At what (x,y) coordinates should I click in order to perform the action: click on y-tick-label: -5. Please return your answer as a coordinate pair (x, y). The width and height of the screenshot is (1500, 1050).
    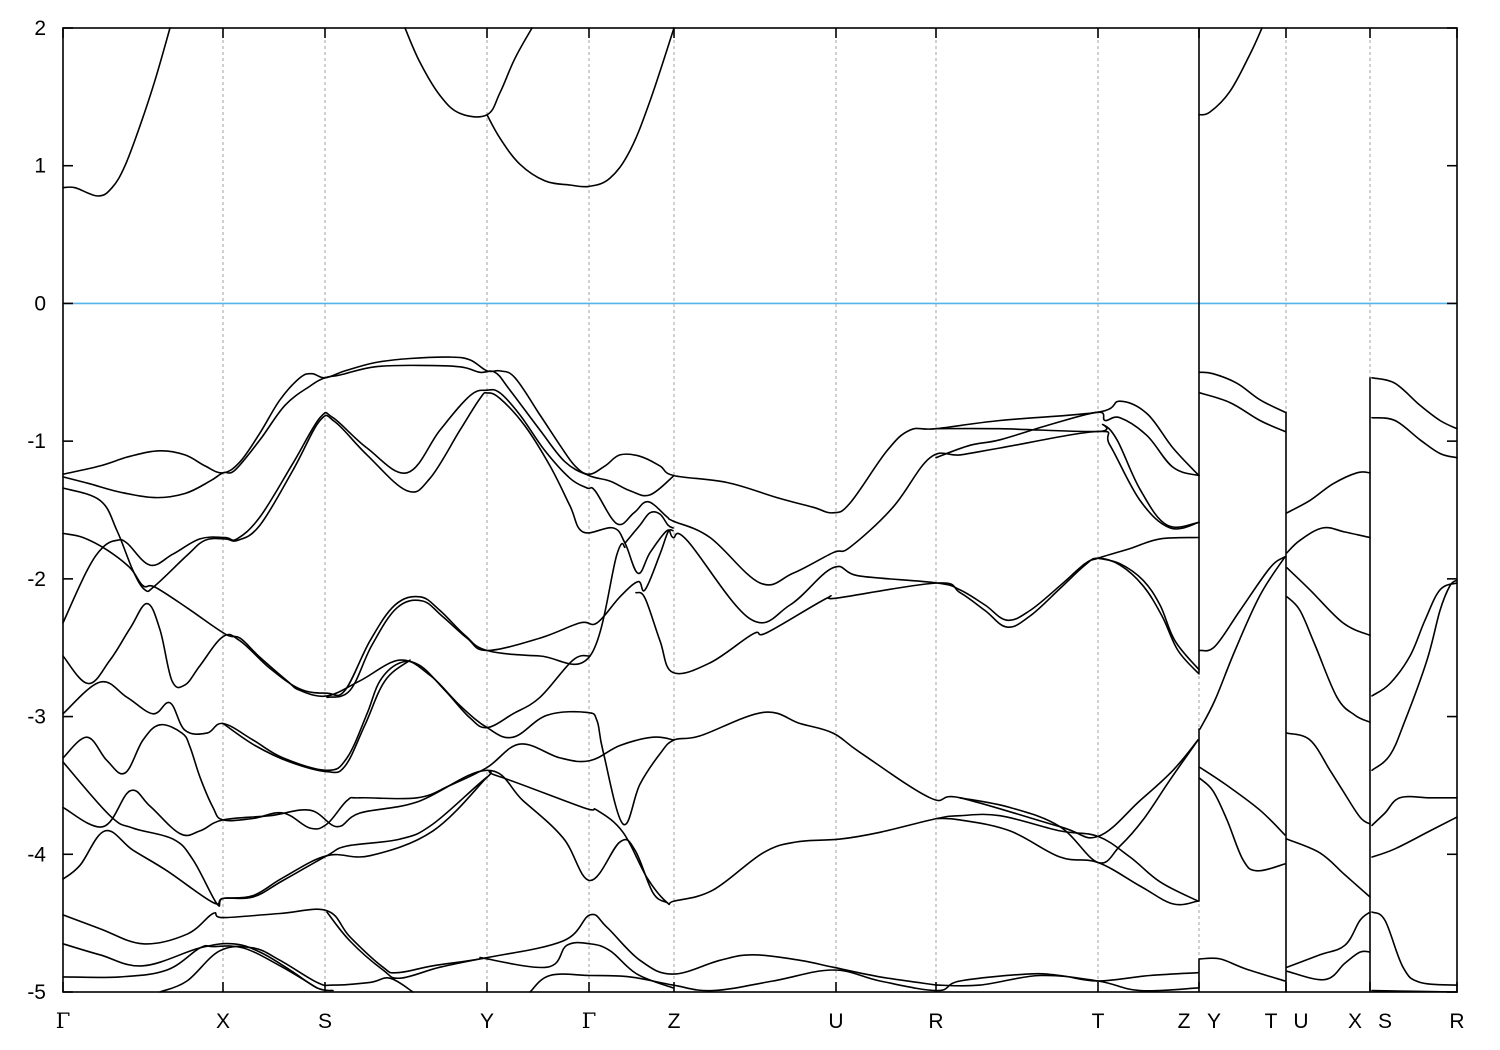
    Looking at the image, I should click on (36, 992).